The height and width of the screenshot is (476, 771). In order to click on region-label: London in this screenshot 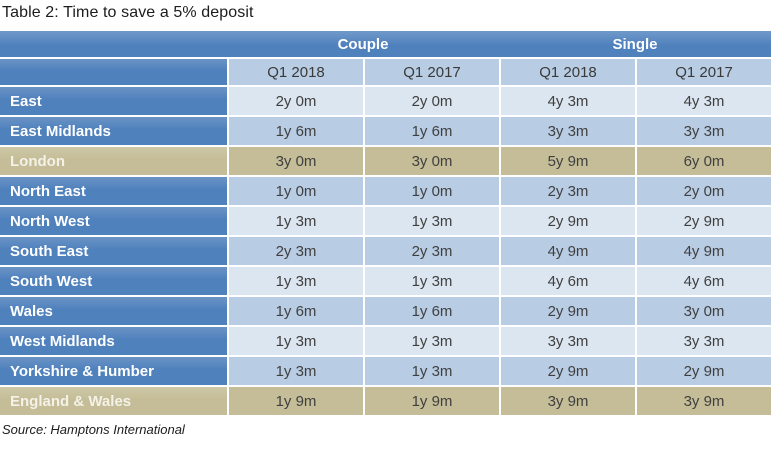, I will do `click(113, 162)`.